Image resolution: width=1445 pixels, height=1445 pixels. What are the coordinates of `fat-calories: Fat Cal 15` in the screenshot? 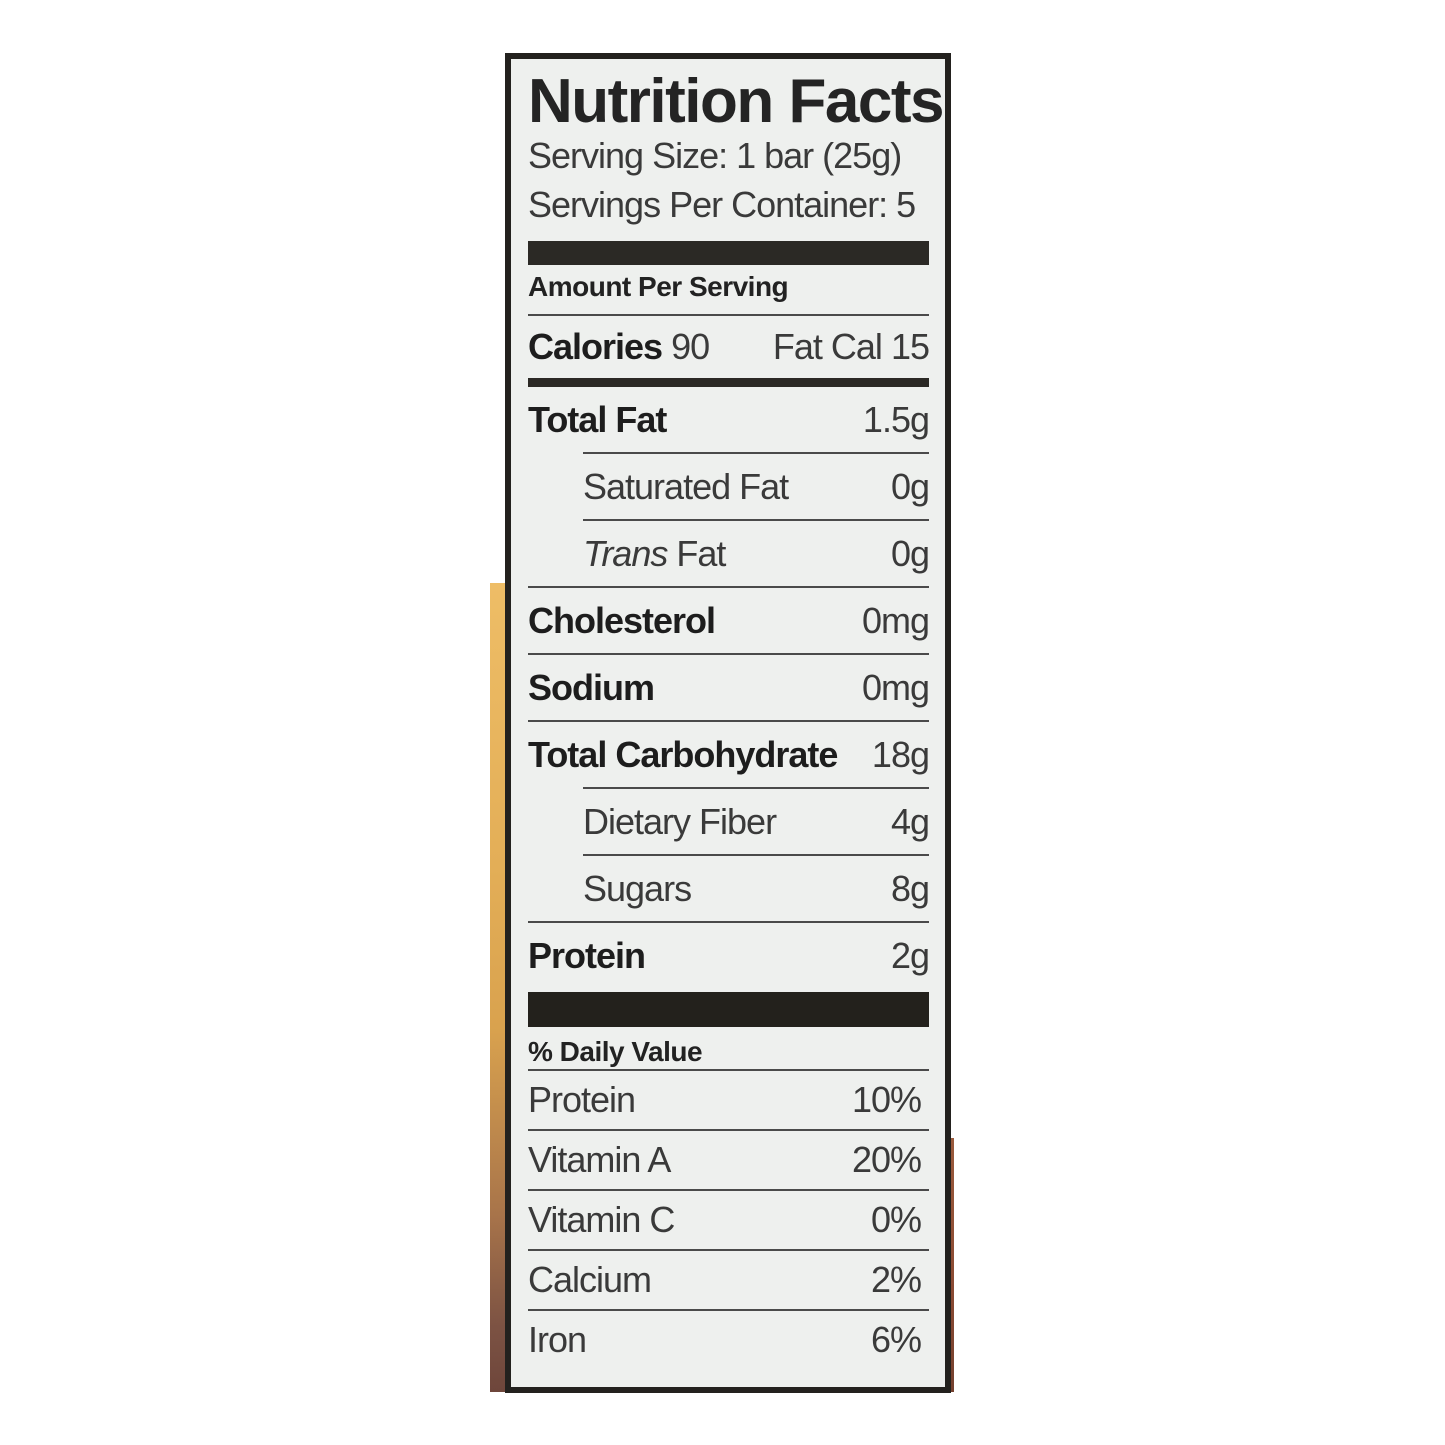 It's located at (851, 347).